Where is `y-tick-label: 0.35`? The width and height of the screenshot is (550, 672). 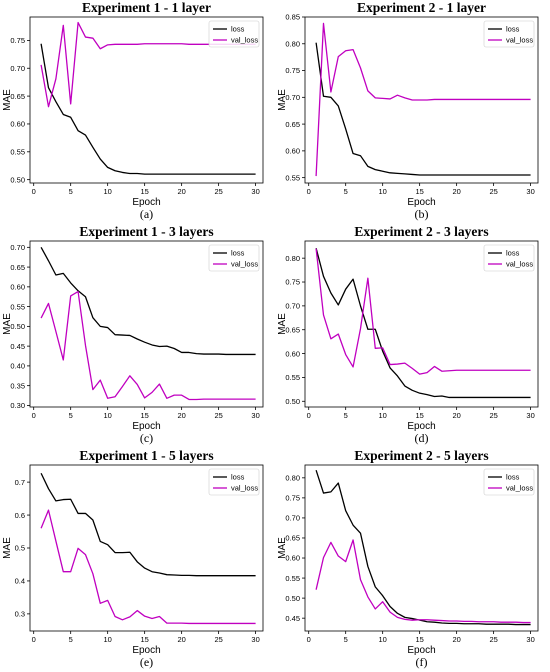
y-tick-label: 0.35 is located at coordinates (17, 385).